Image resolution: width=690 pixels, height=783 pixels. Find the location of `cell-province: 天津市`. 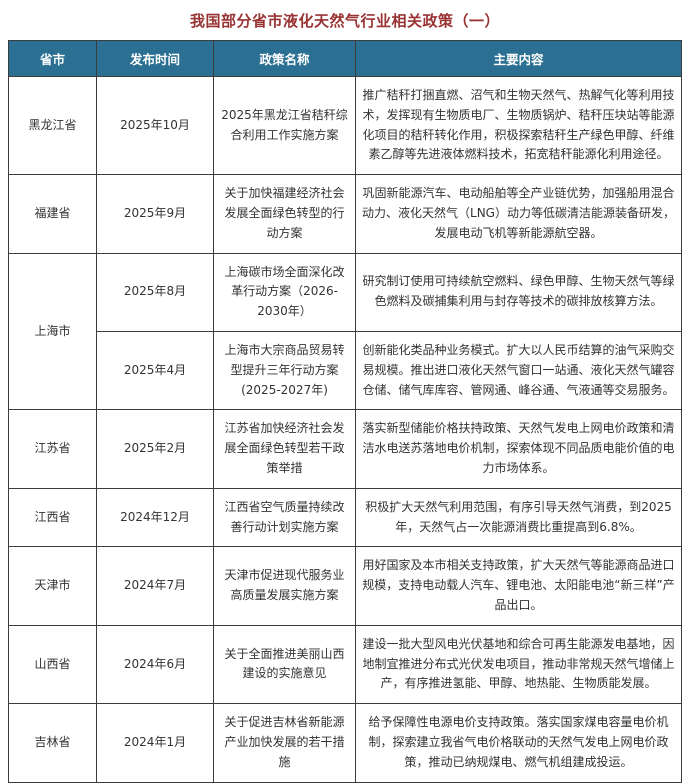

cell-province: 天津市 is located at coordinates (52, 586).